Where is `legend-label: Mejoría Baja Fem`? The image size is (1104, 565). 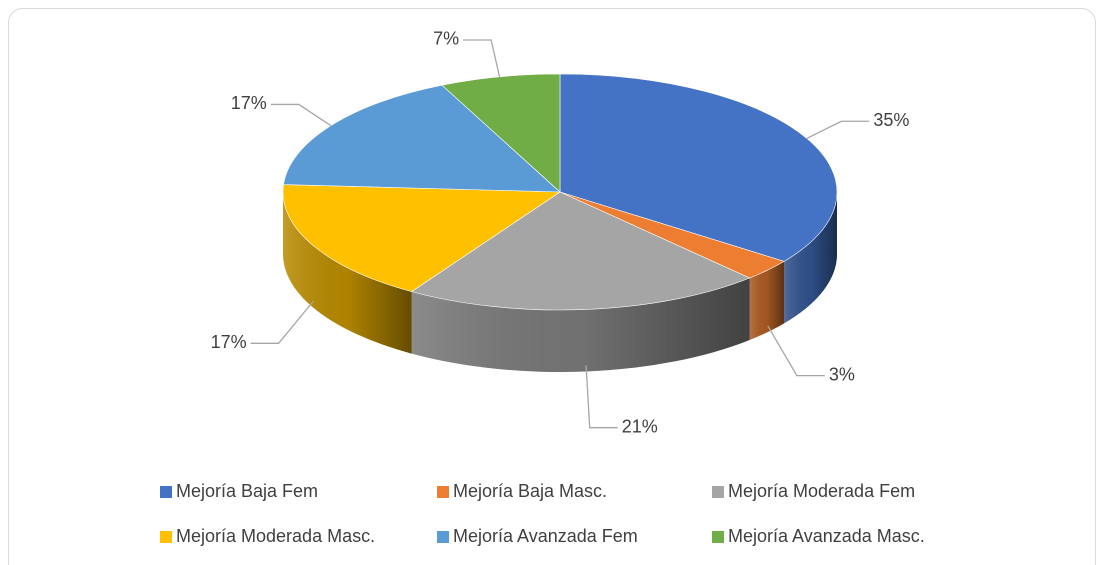 legend-label: Mejoría Baja Fem is located at coordinates (247, 491).